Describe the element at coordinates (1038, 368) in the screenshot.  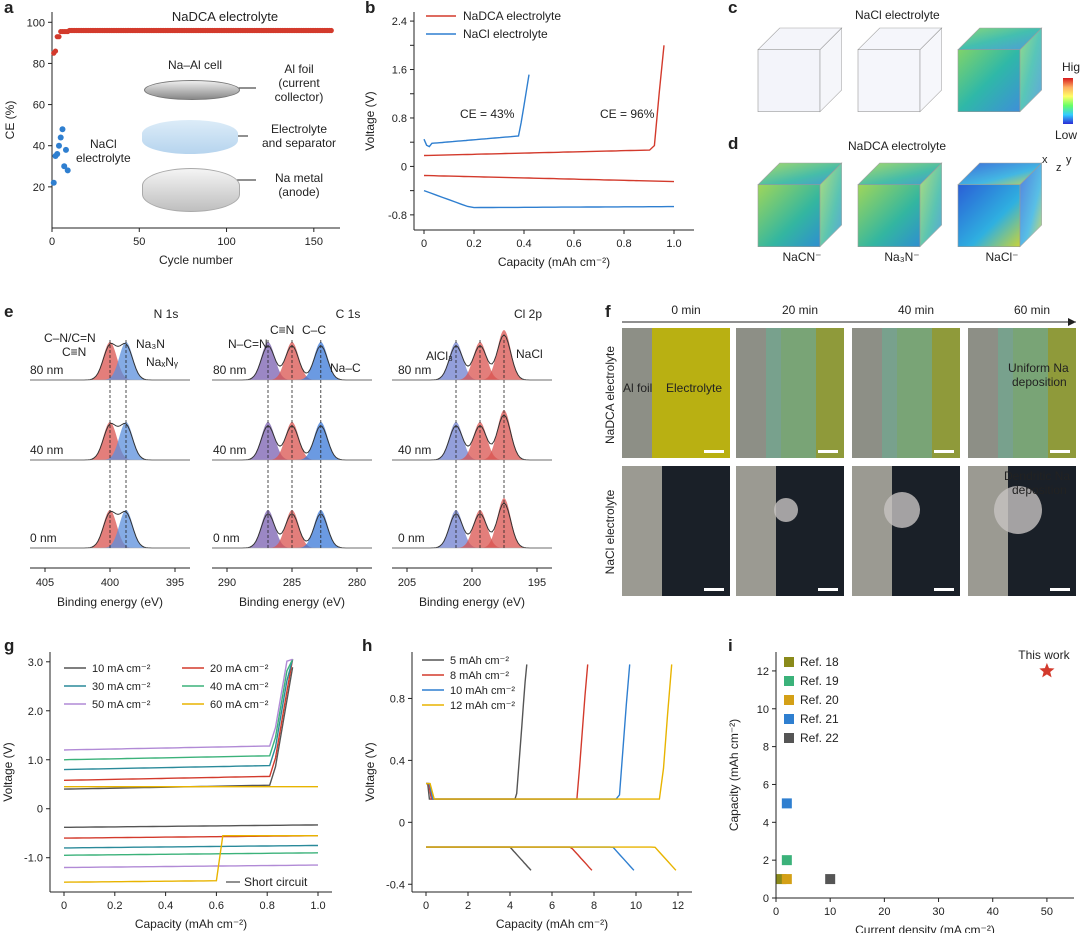
I see `uniform-label: Uniform Na` at that location.